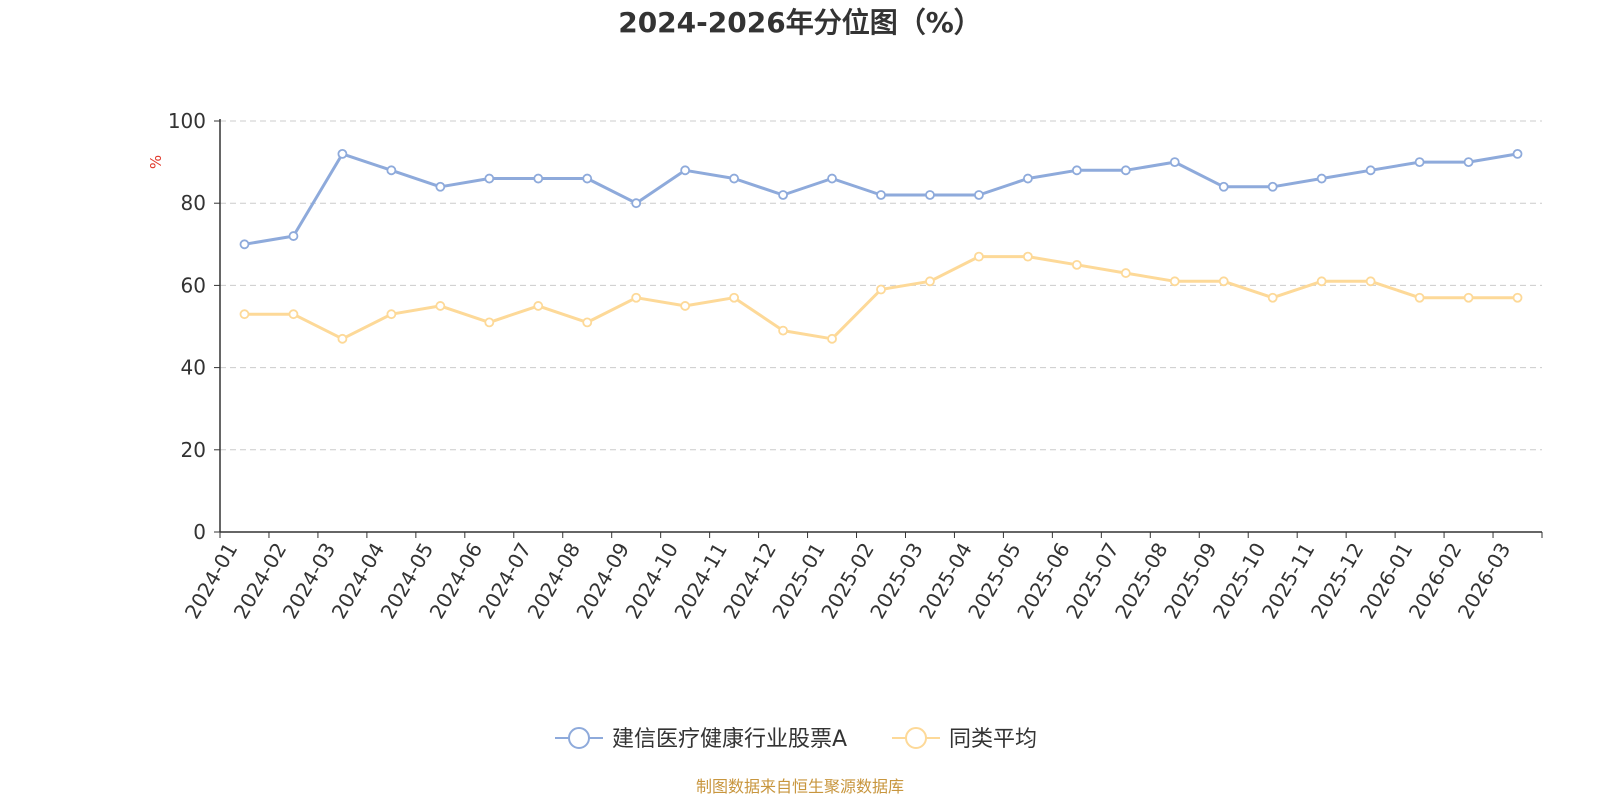  Describe the element at coordinates (193, 450) in the screenshot. I see `y-tick-label: 20` at that location.